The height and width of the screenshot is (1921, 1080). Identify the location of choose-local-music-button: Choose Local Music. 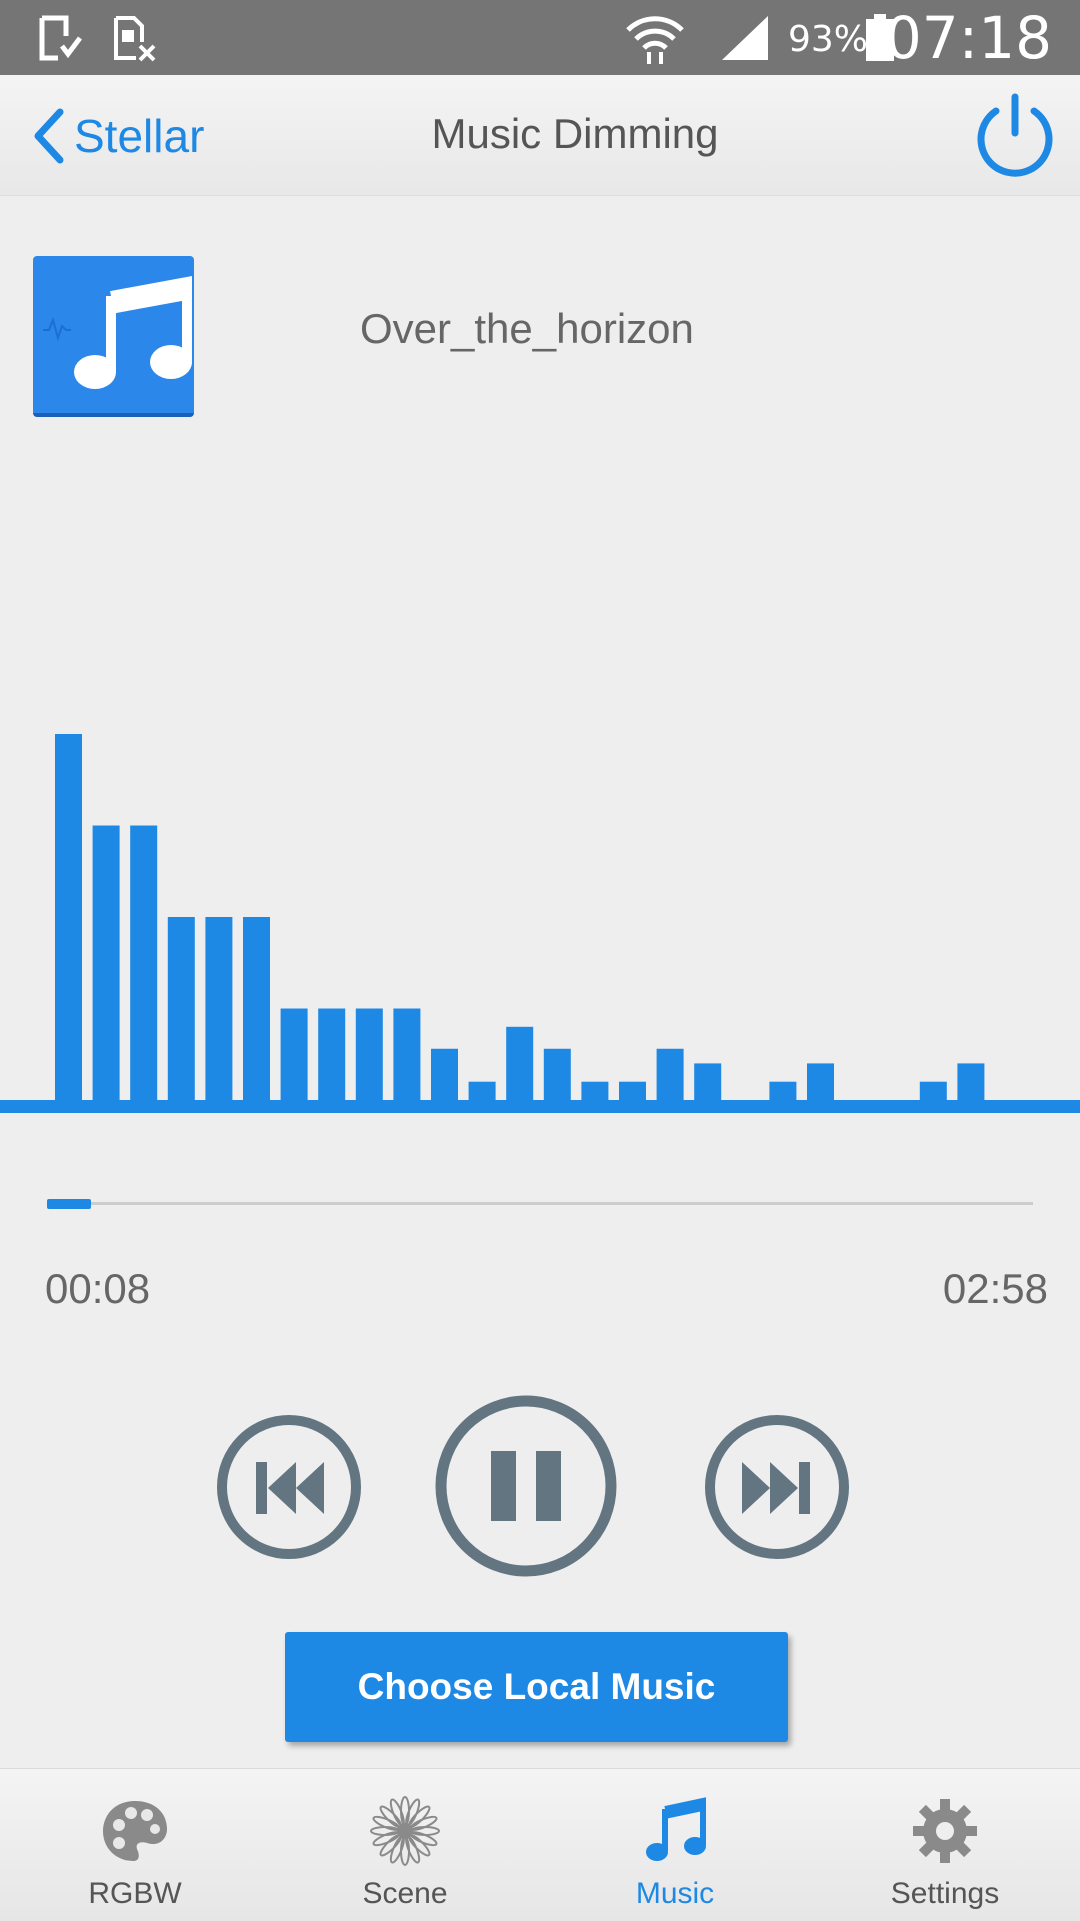
(536, 1687).